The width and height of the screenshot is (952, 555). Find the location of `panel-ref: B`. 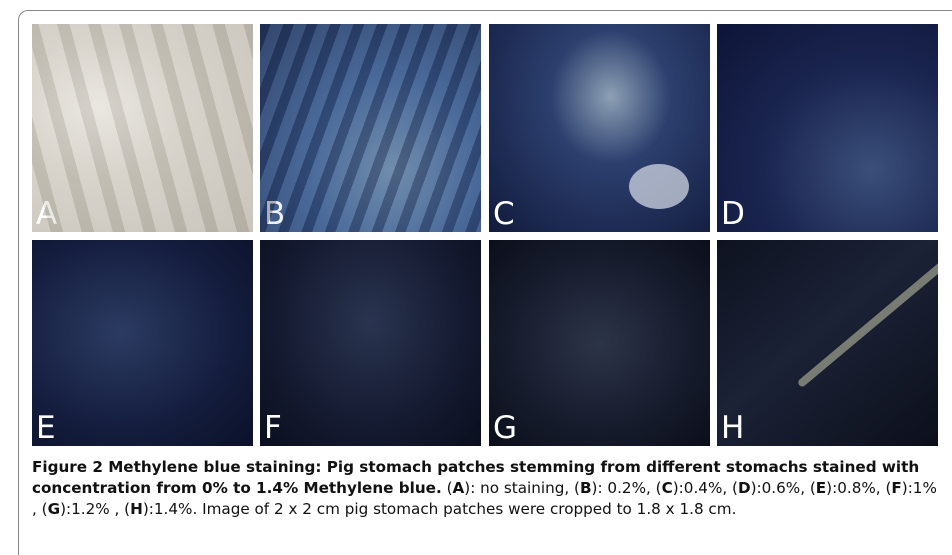

panel-ref: B is located at coordinates (585, 488).